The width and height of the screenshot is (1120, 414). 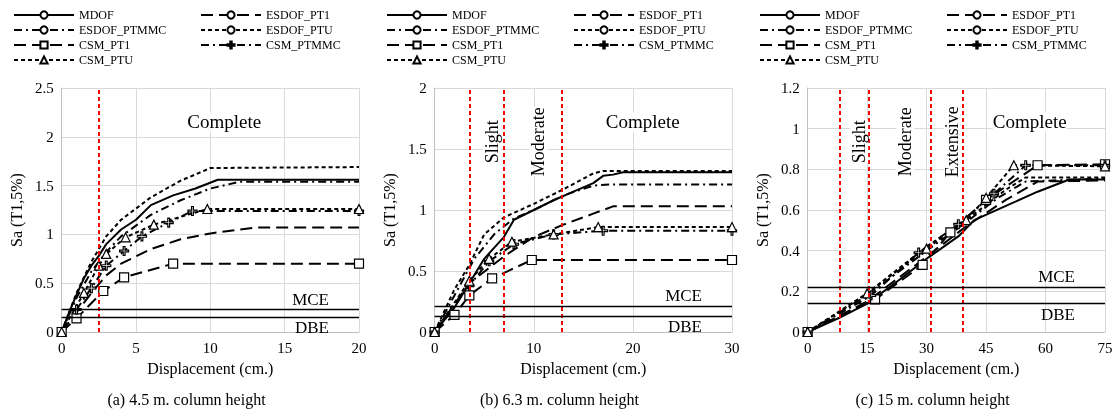 I want to click on y-tick-label: 0.4, so click(x=790, y=250).